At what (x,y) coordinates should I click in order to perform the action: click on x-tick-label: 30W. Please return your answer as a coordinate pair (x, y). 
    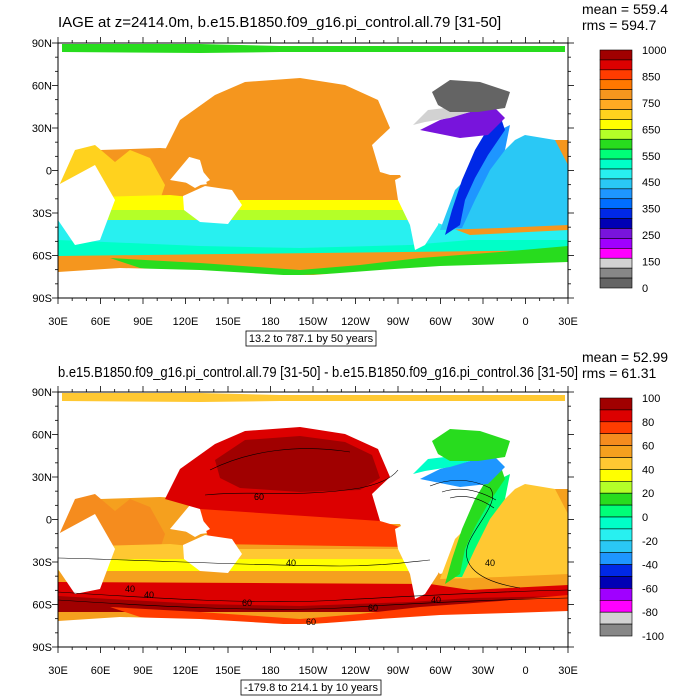
    Looking at the image, I should click on (483, 671).